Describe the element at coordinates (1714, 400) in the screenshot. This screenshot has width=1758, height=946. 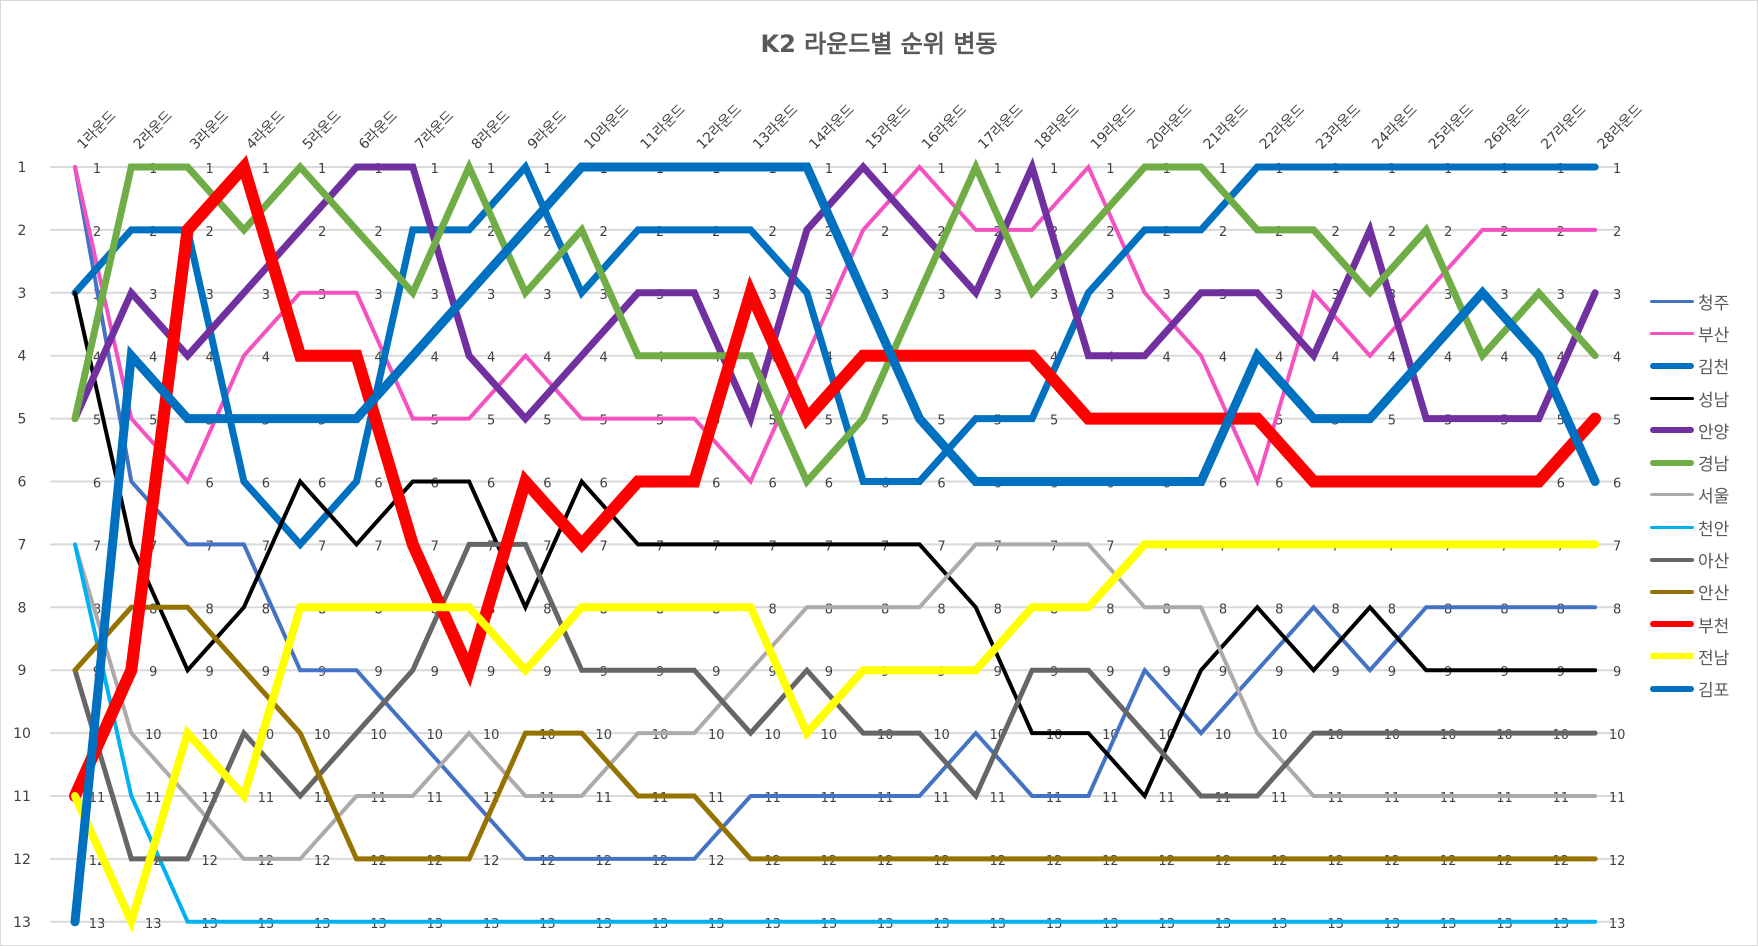
I see `legend-label: 성남` at that location.